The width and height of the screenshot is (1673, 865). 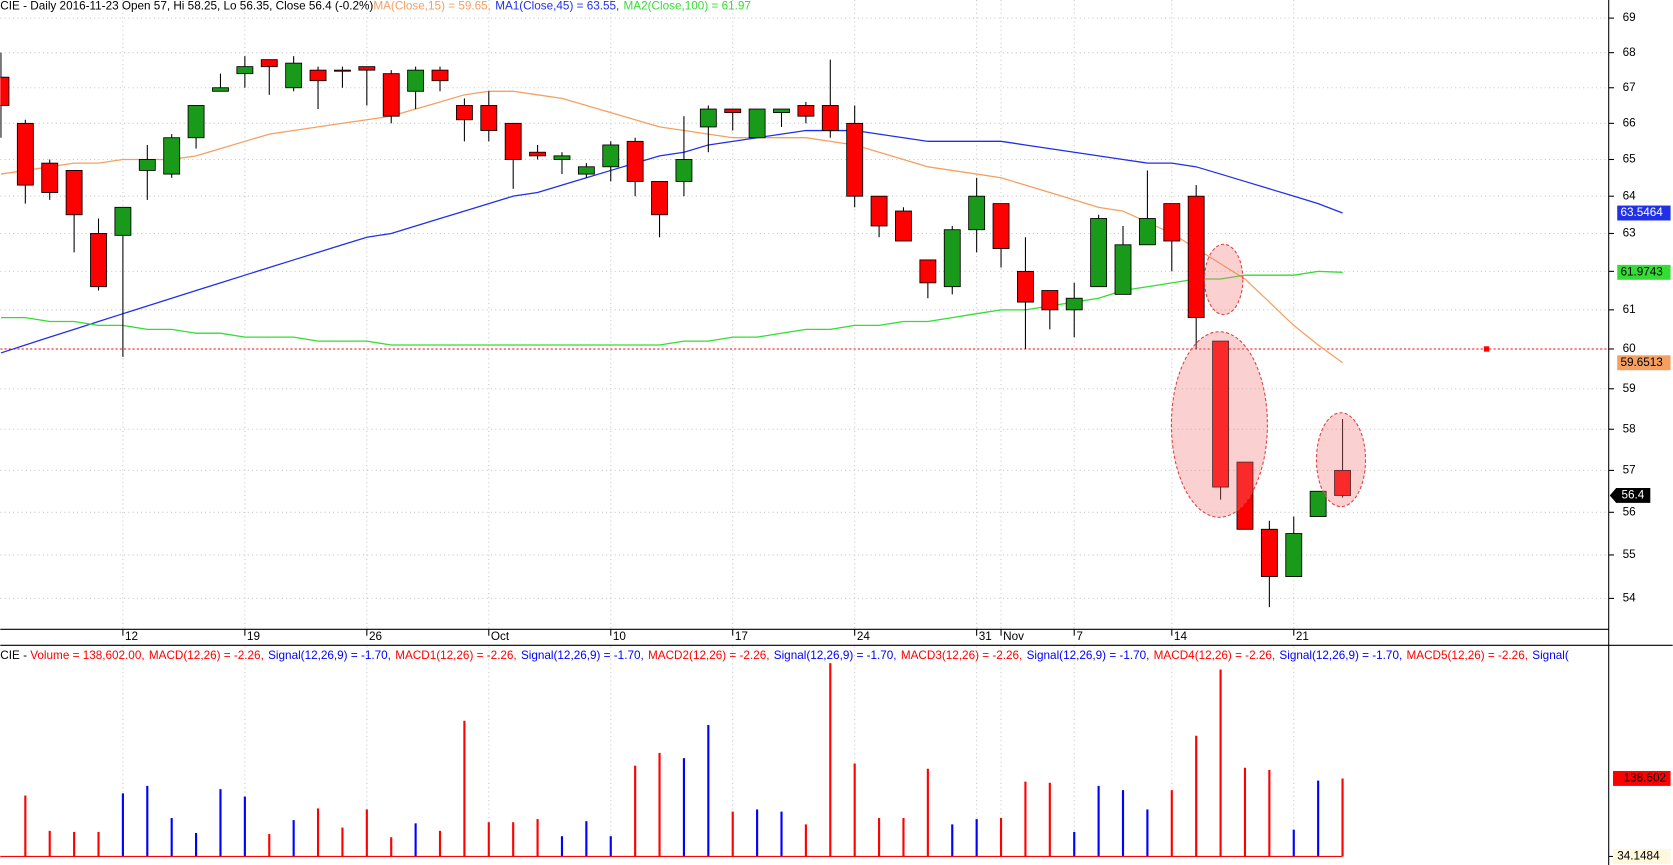 I want to click on x-tick-label: 12, so click(x=131, y=636).